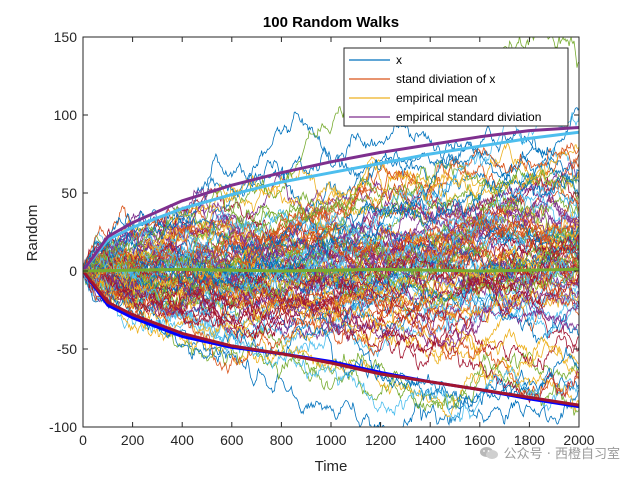 The width and height of the screenshot is (640, 480). Describe the element at coordinates (468, 117) in the screenshot. I see `legend-label-emp-std: empirical standard diviation` at that location.